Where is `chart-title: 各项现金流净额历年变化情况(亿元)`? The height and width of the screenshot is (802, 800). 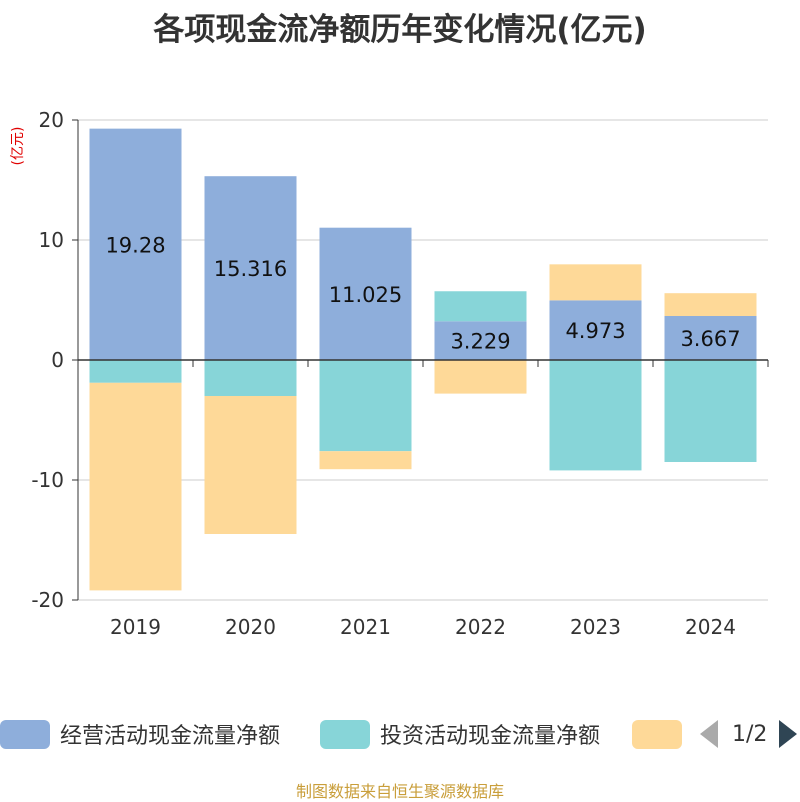
chart-title: 各项现金流净额历年变化情况(亿元) is located at coordinates (400, 30).